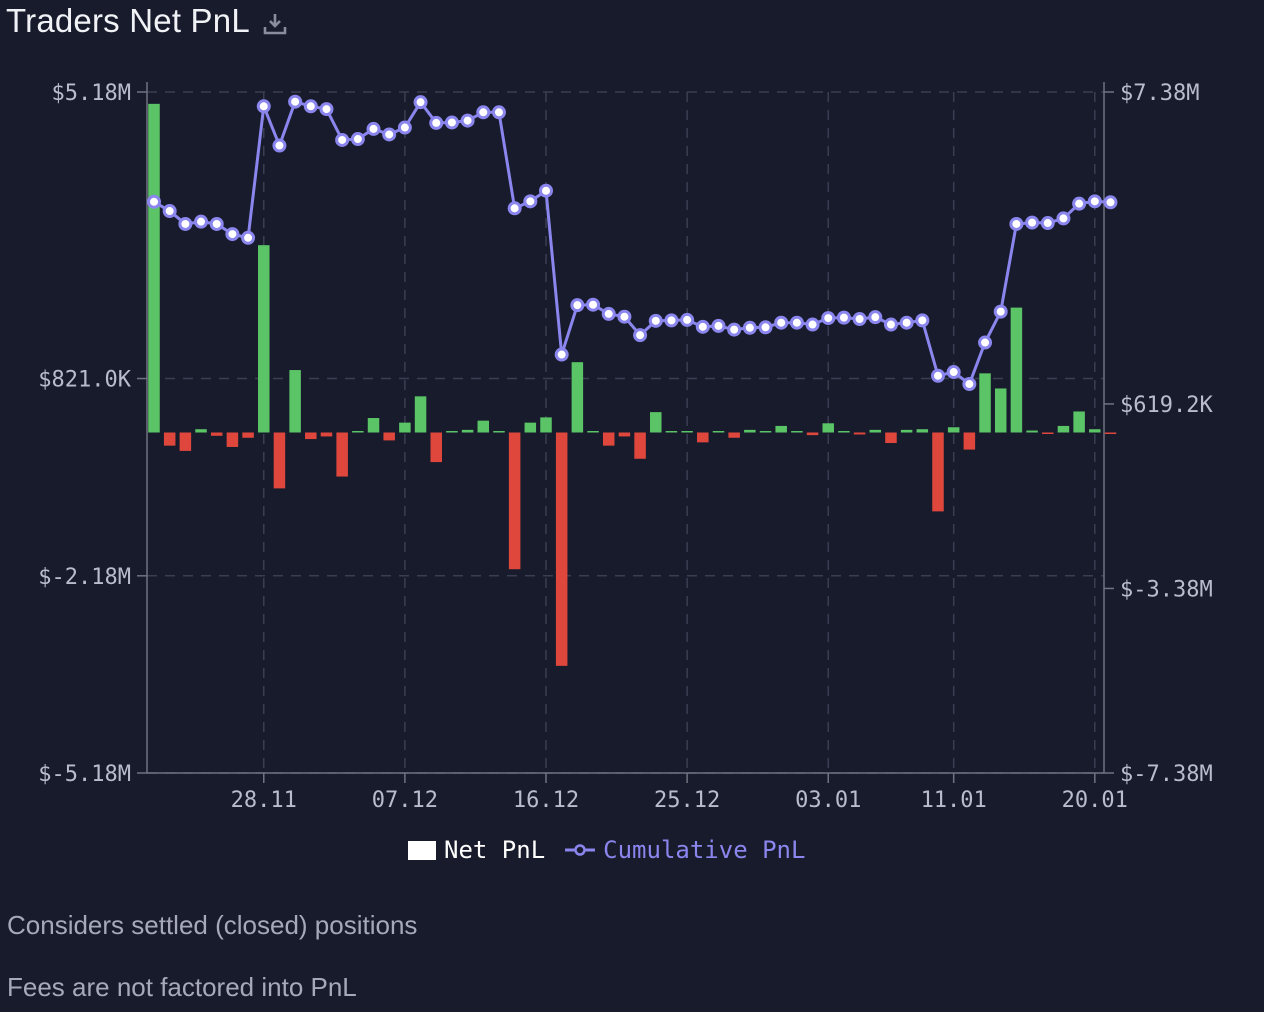  What do you see at coordinates (182, 987) in the screenshot?
I see `note-fees: Fees are not factored into PnL` at bounding box center [182, 987].